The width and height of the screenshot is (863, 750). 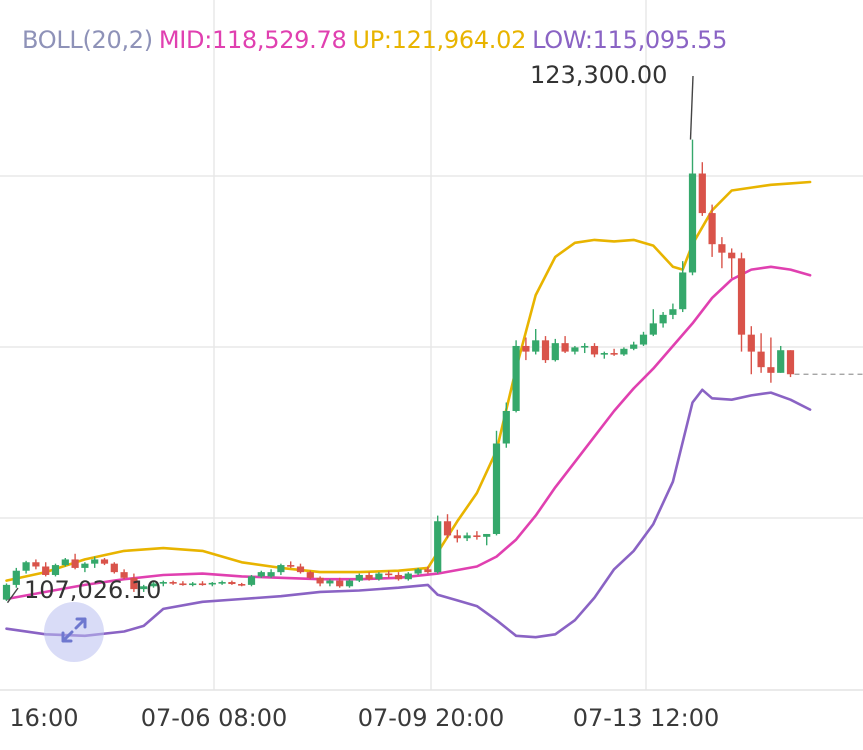 I want to click on x-tick-label: 07-06 08:00, so click(x=214, y=718).